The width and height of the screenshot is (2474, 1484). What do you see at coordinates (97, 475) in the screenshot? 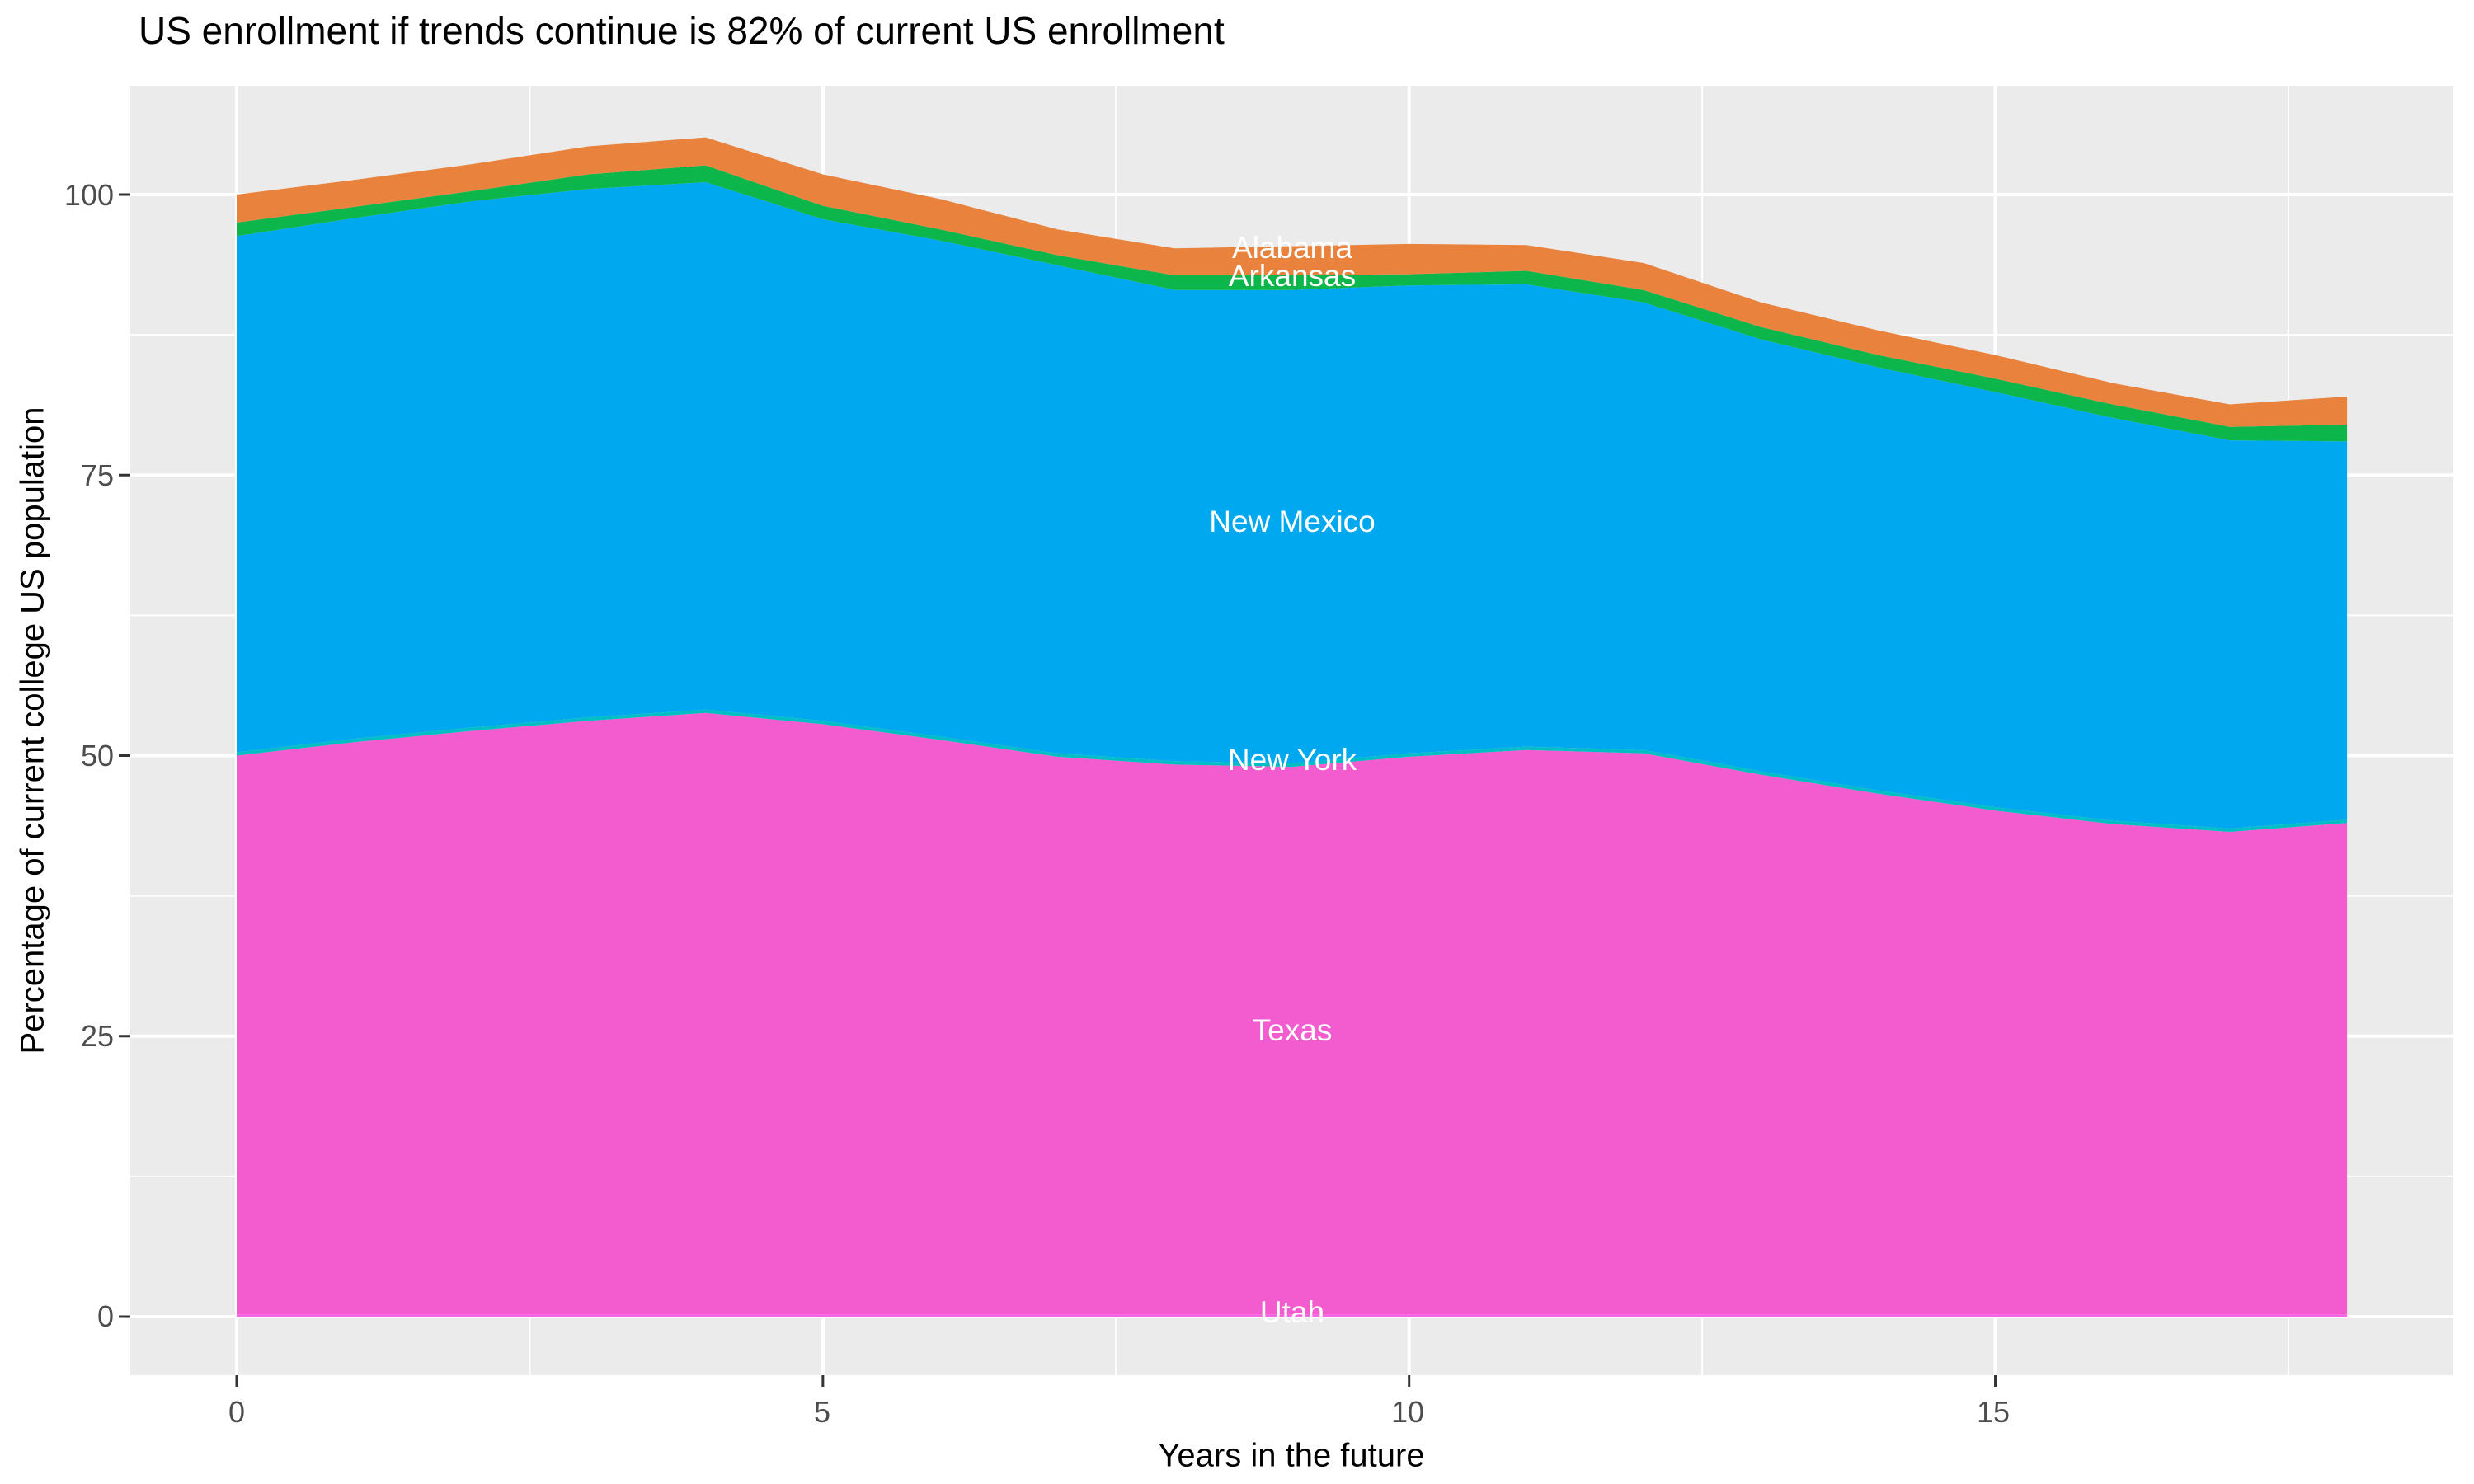
I see `y-tick-label-75: 75` at bounding box center [97, 475].